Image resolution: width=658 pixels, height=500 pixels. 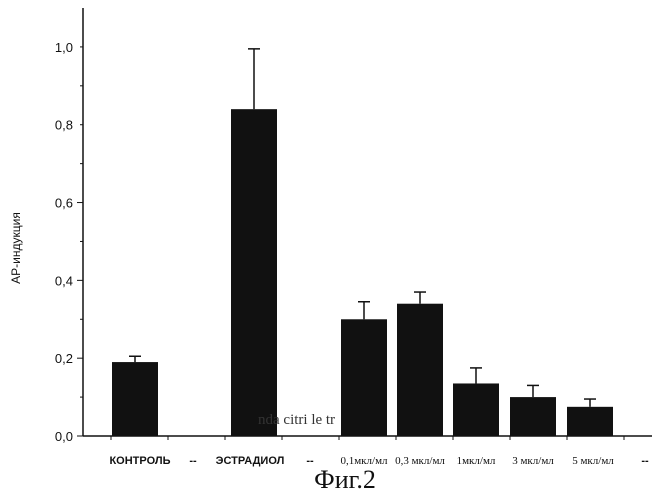 What do you see at coordinates (64, 203) in the screenshot?
I see `y-tick-label: 0,6` at bounding box center [64, 203].